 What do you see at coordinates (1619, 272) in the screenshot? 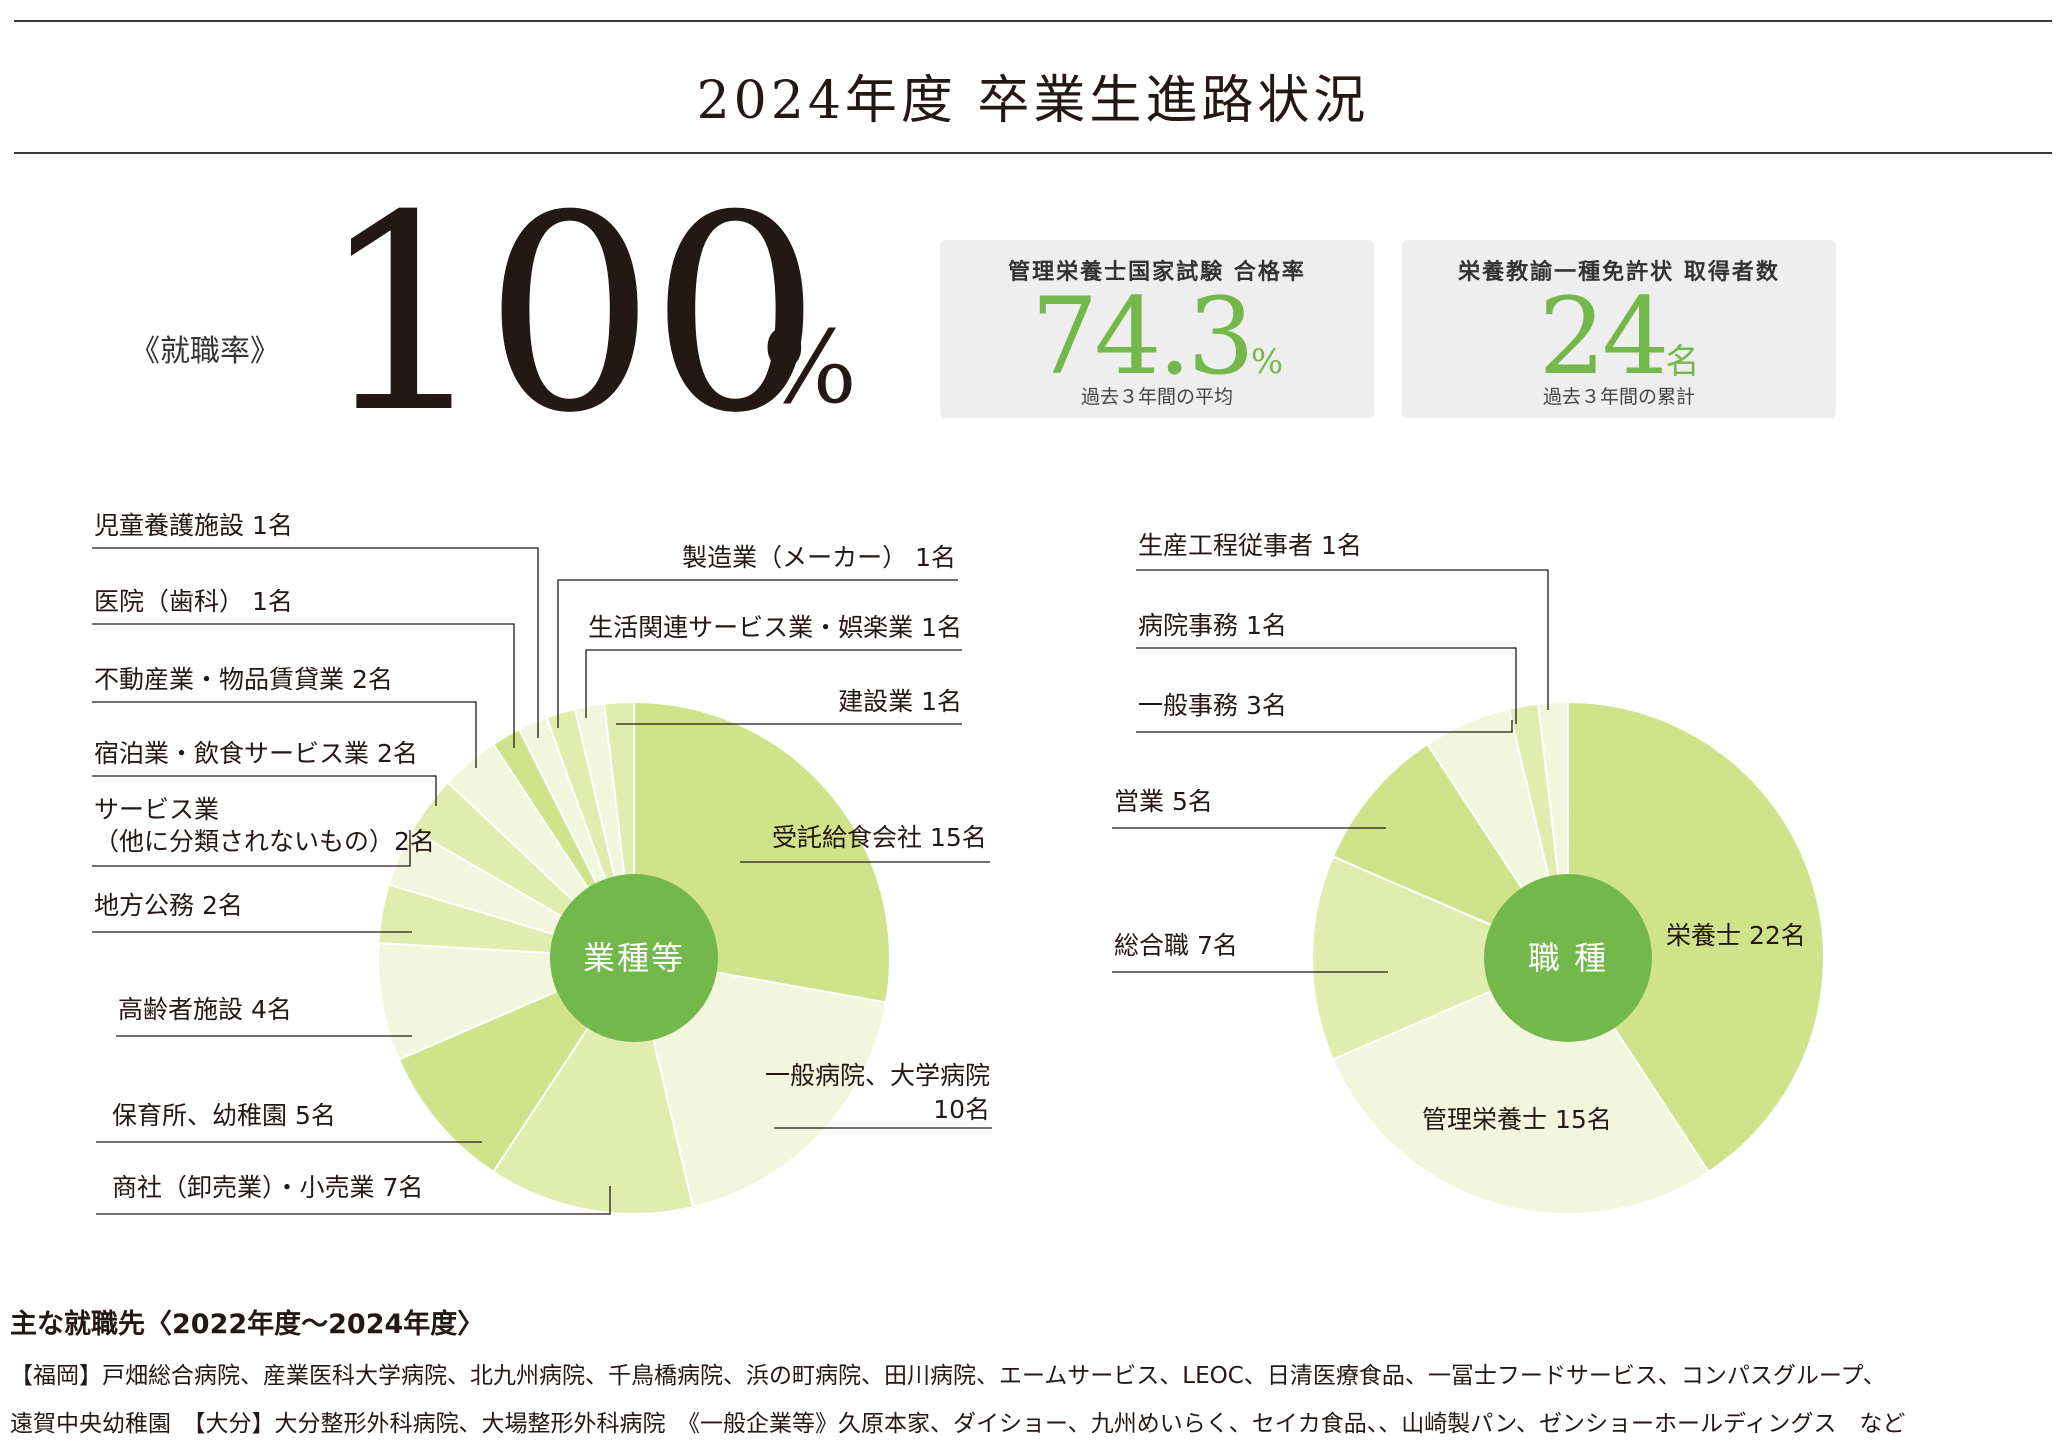
I see `teacher-license-title: 栄養教諭一種免許状 取得者数` at bounding box center [1619, 272].